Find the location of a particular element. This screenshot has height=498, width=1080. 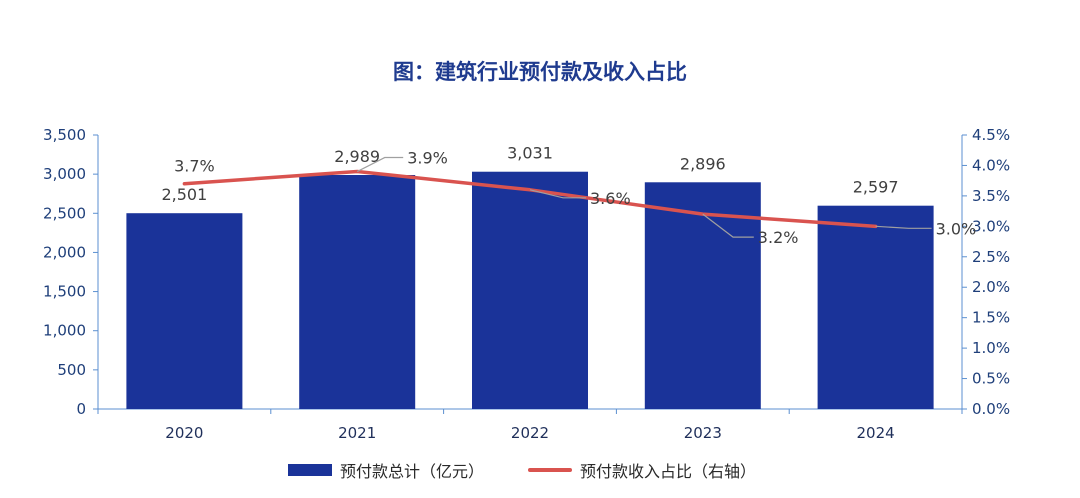

x-tick-label: 2024 is located at coordinates (876, 433).